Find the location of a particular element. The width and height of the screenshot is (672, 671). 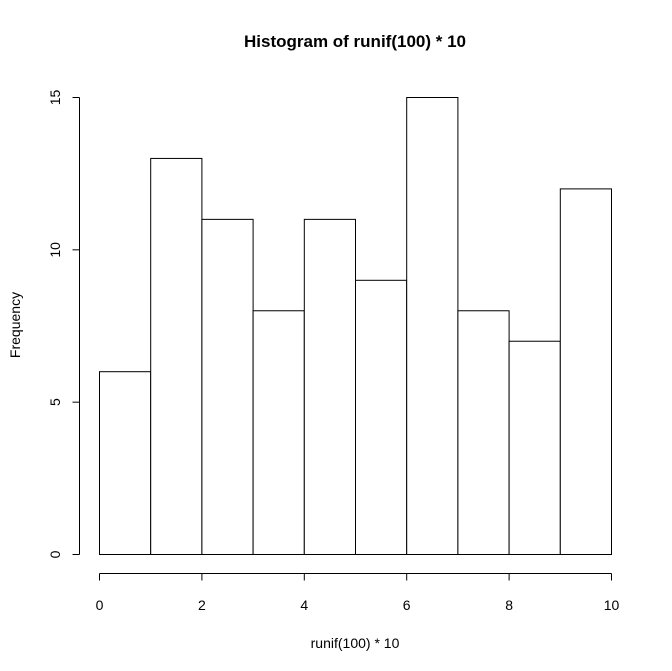

x-tick-label-1: 2 is located at coordinates (202, 605).